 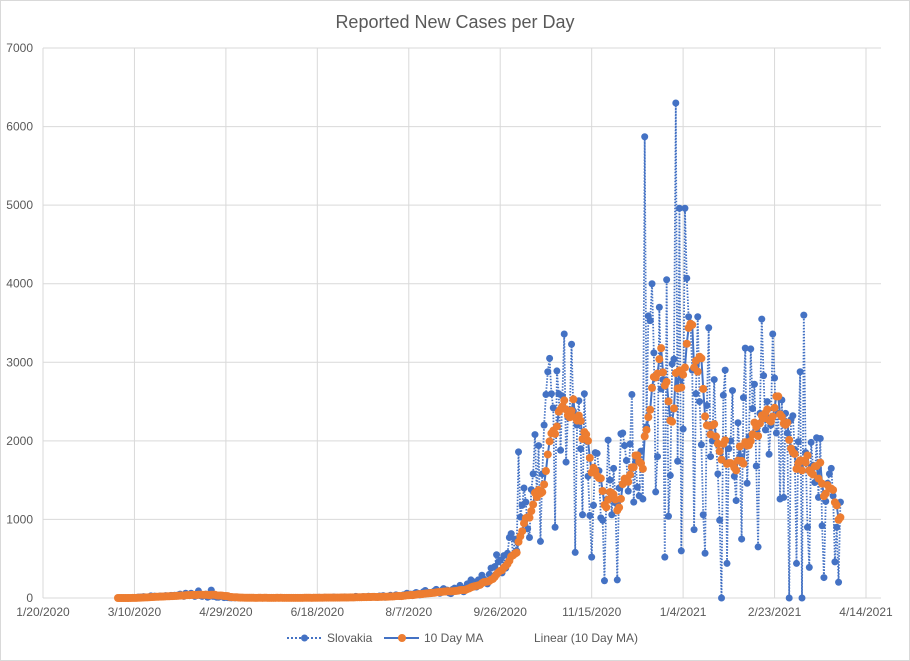 I want to click on x-tick-label: 1/4/2021, so click(x=683, y=612).